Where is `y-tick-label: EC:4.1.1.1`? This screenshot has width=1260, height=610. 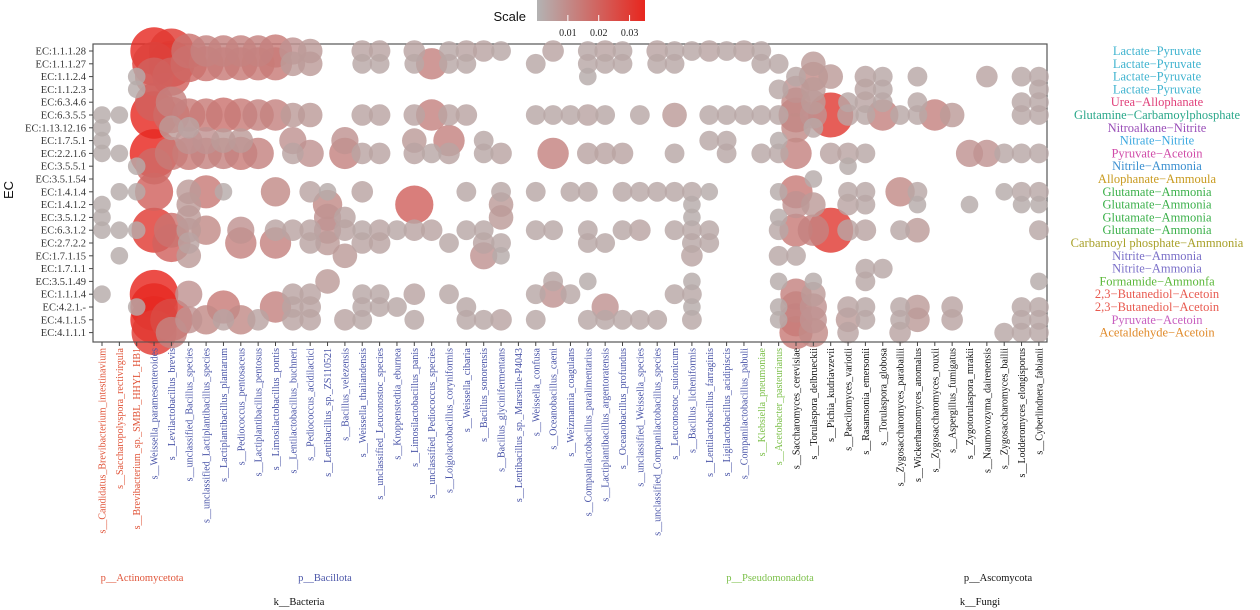 y-tick-label: EC:4.1.1.1 is located at coordinates (63, 333).